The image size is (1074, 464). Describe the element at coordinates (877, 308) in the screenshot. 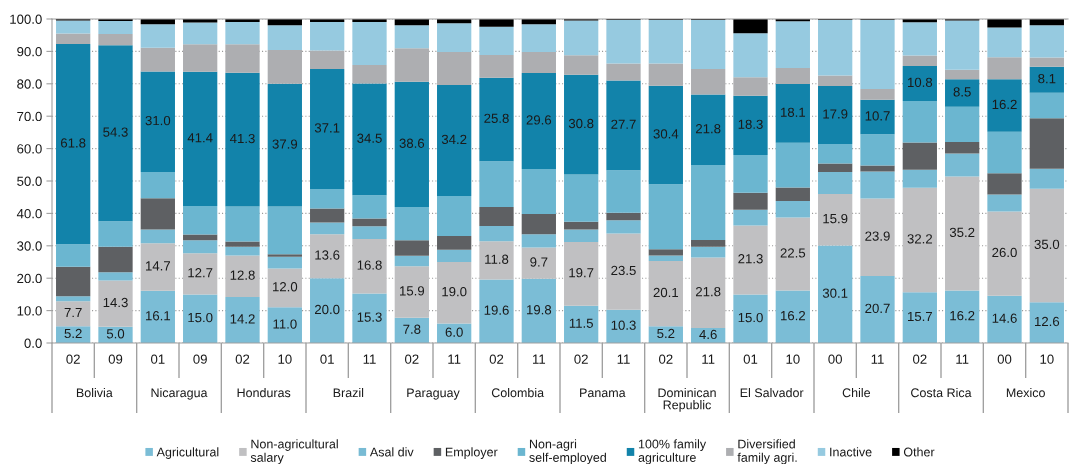

I see `data-label: 20.7` at that location.